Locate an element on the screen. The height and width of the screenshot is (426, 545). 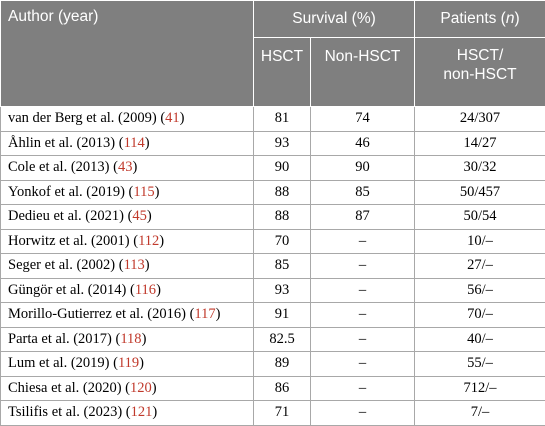
hsct-survival-cell: 88 is located at coordinates (282, 217).